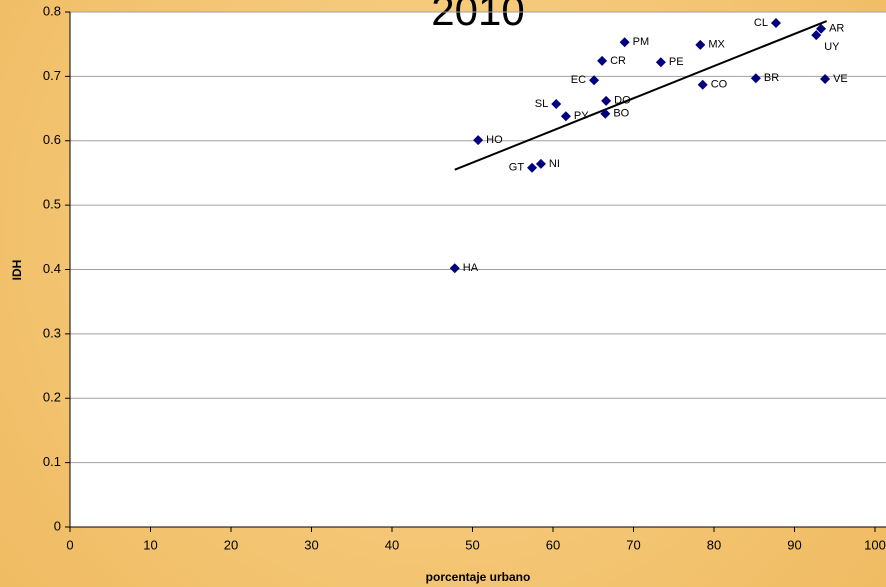  Describe the element at coordinates (472, 544) in the screenshot. I see `x-tick-label: 50` at that location.